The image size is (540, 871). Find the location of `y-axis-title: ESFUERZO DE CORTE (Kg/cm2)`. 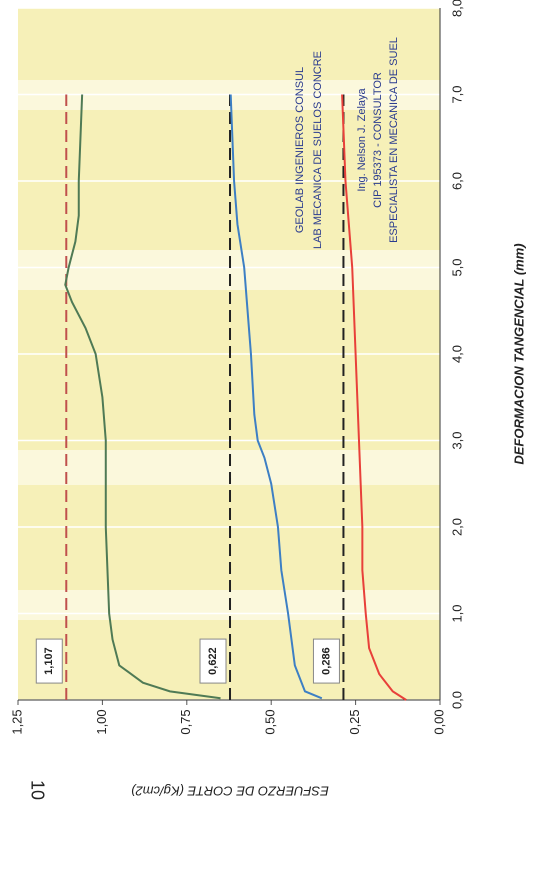

y-axis-title: ESFUERZO DE CORTE (Kg/cm2) is located at coordinates (230, 791).